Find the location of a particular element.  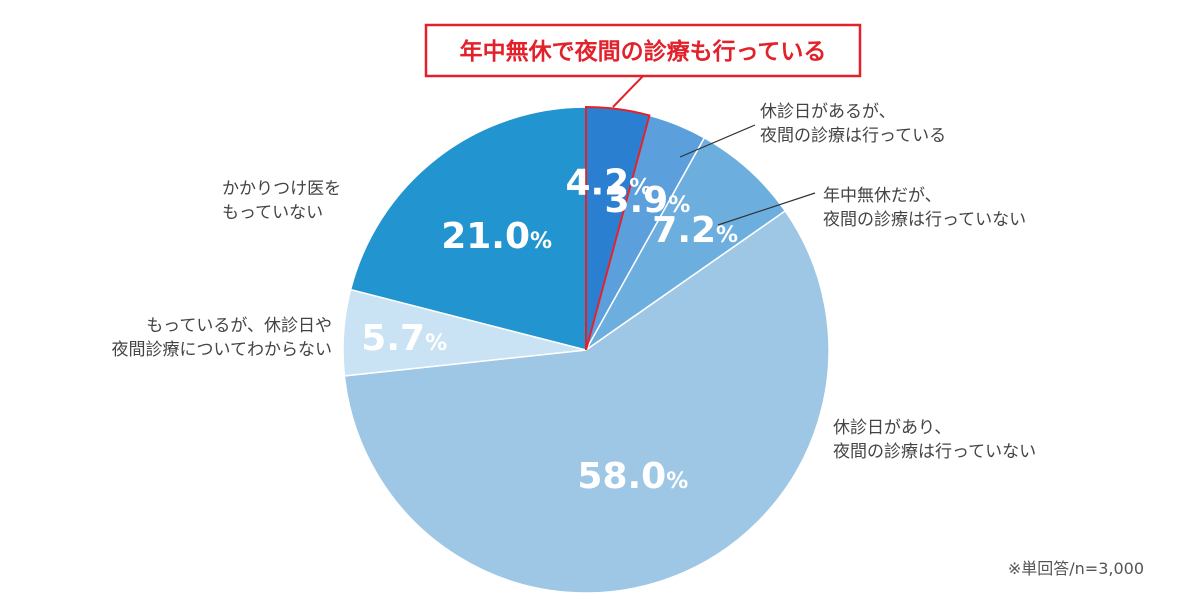

headline-connector is located at coordinates (628, 91).